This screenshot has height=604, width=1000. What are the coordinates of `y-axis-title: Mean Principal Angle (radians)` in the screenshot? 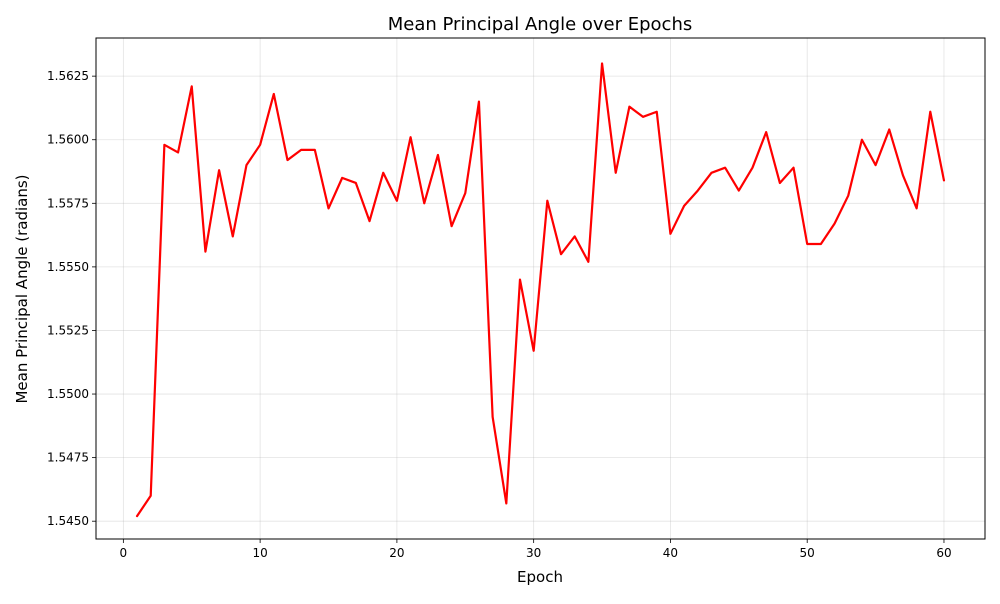 It's located at (22, 288).